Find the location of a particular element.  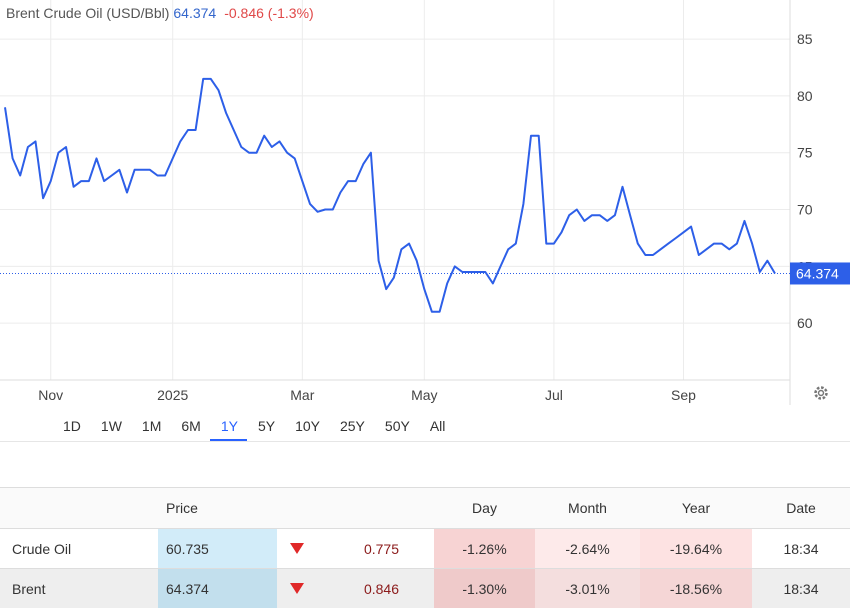

name: Crude Oil is located at coordinates (79, 549).